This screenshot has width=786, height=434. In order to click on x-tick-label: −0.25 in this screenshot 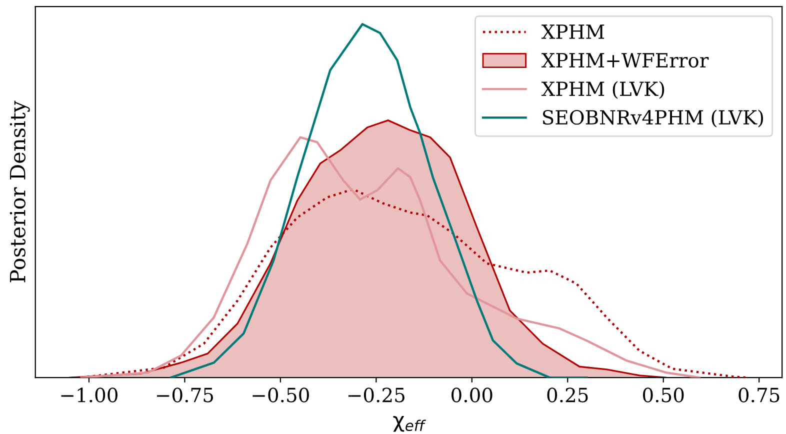, I will do `click(376, 395)`.